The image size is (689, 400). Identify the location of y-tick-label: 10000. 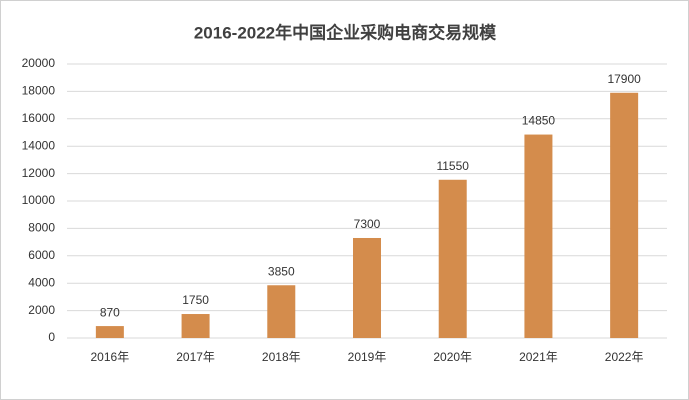
(39, 200).